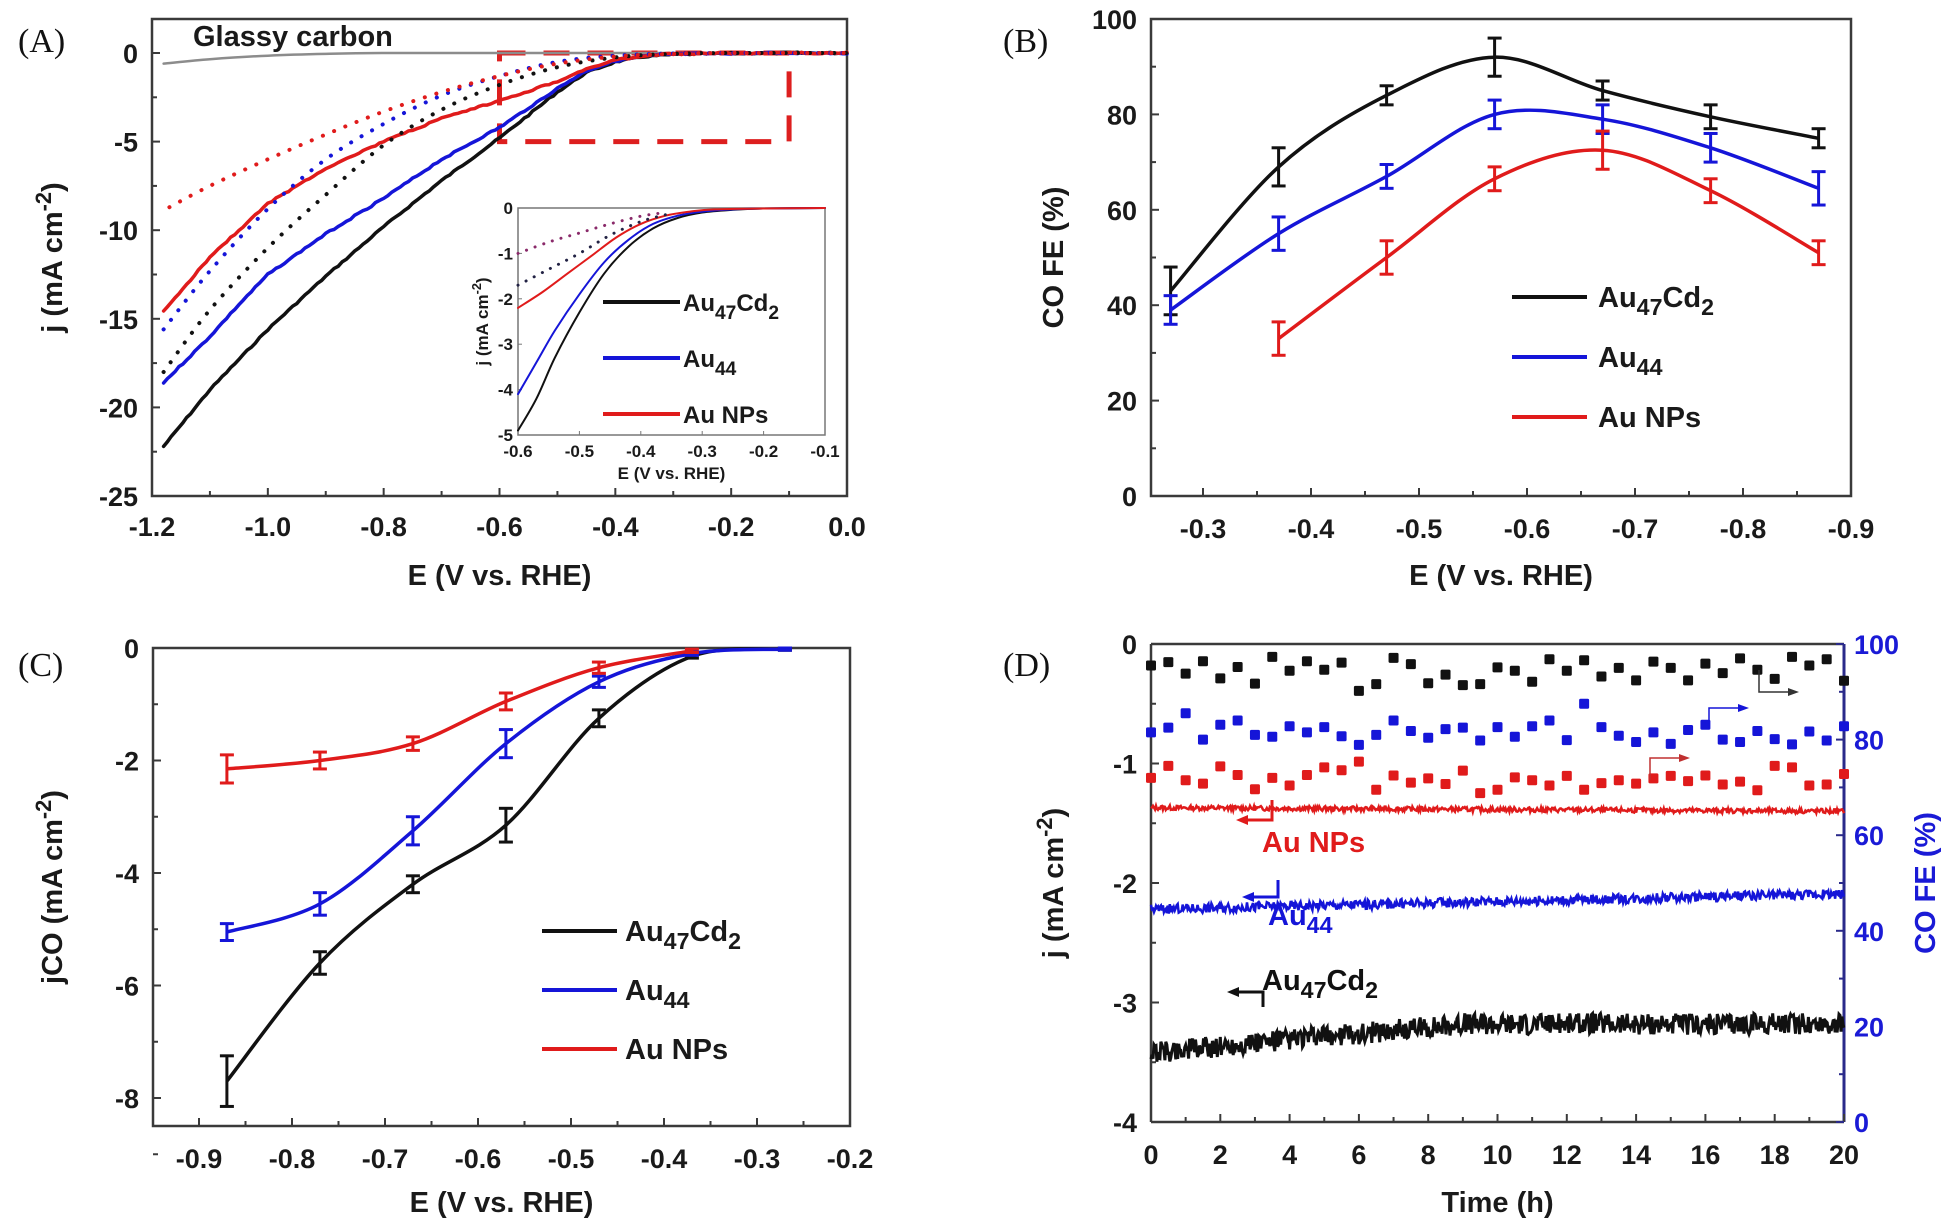 The width and height of the screenshot is (1955, 1228). What do you see at coordinates (118, 320) in the screenshot?
I see `y-tick-label: -15` at bounding box center [118, 320].